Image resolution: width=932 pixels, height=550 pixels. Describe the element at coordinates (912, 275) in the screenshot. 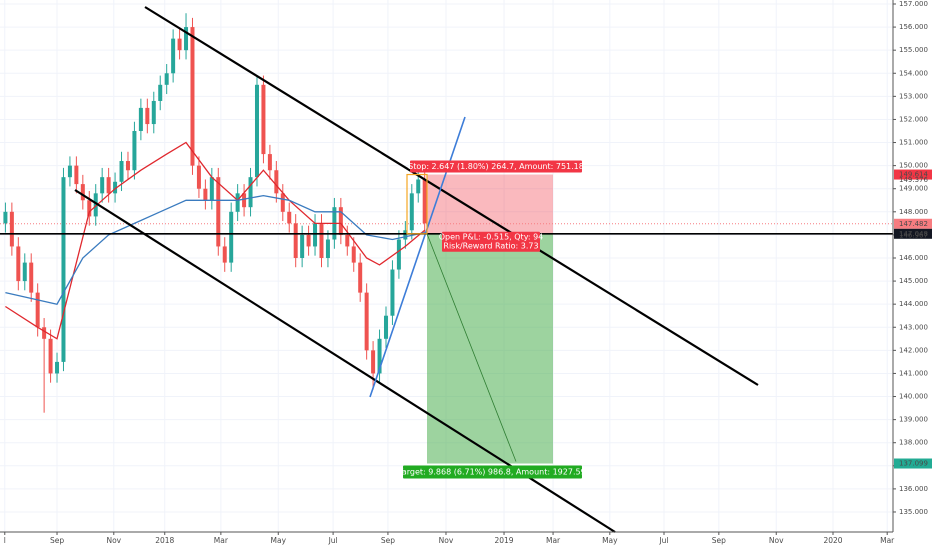

I see `price-axis` at that location.